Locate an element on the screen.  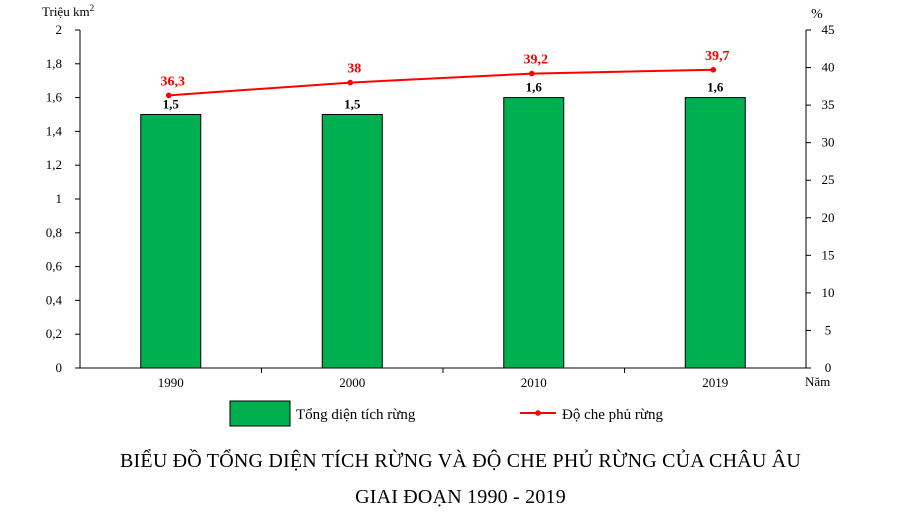
x-axis-unit: Năm is located at coordinates (817, 381).